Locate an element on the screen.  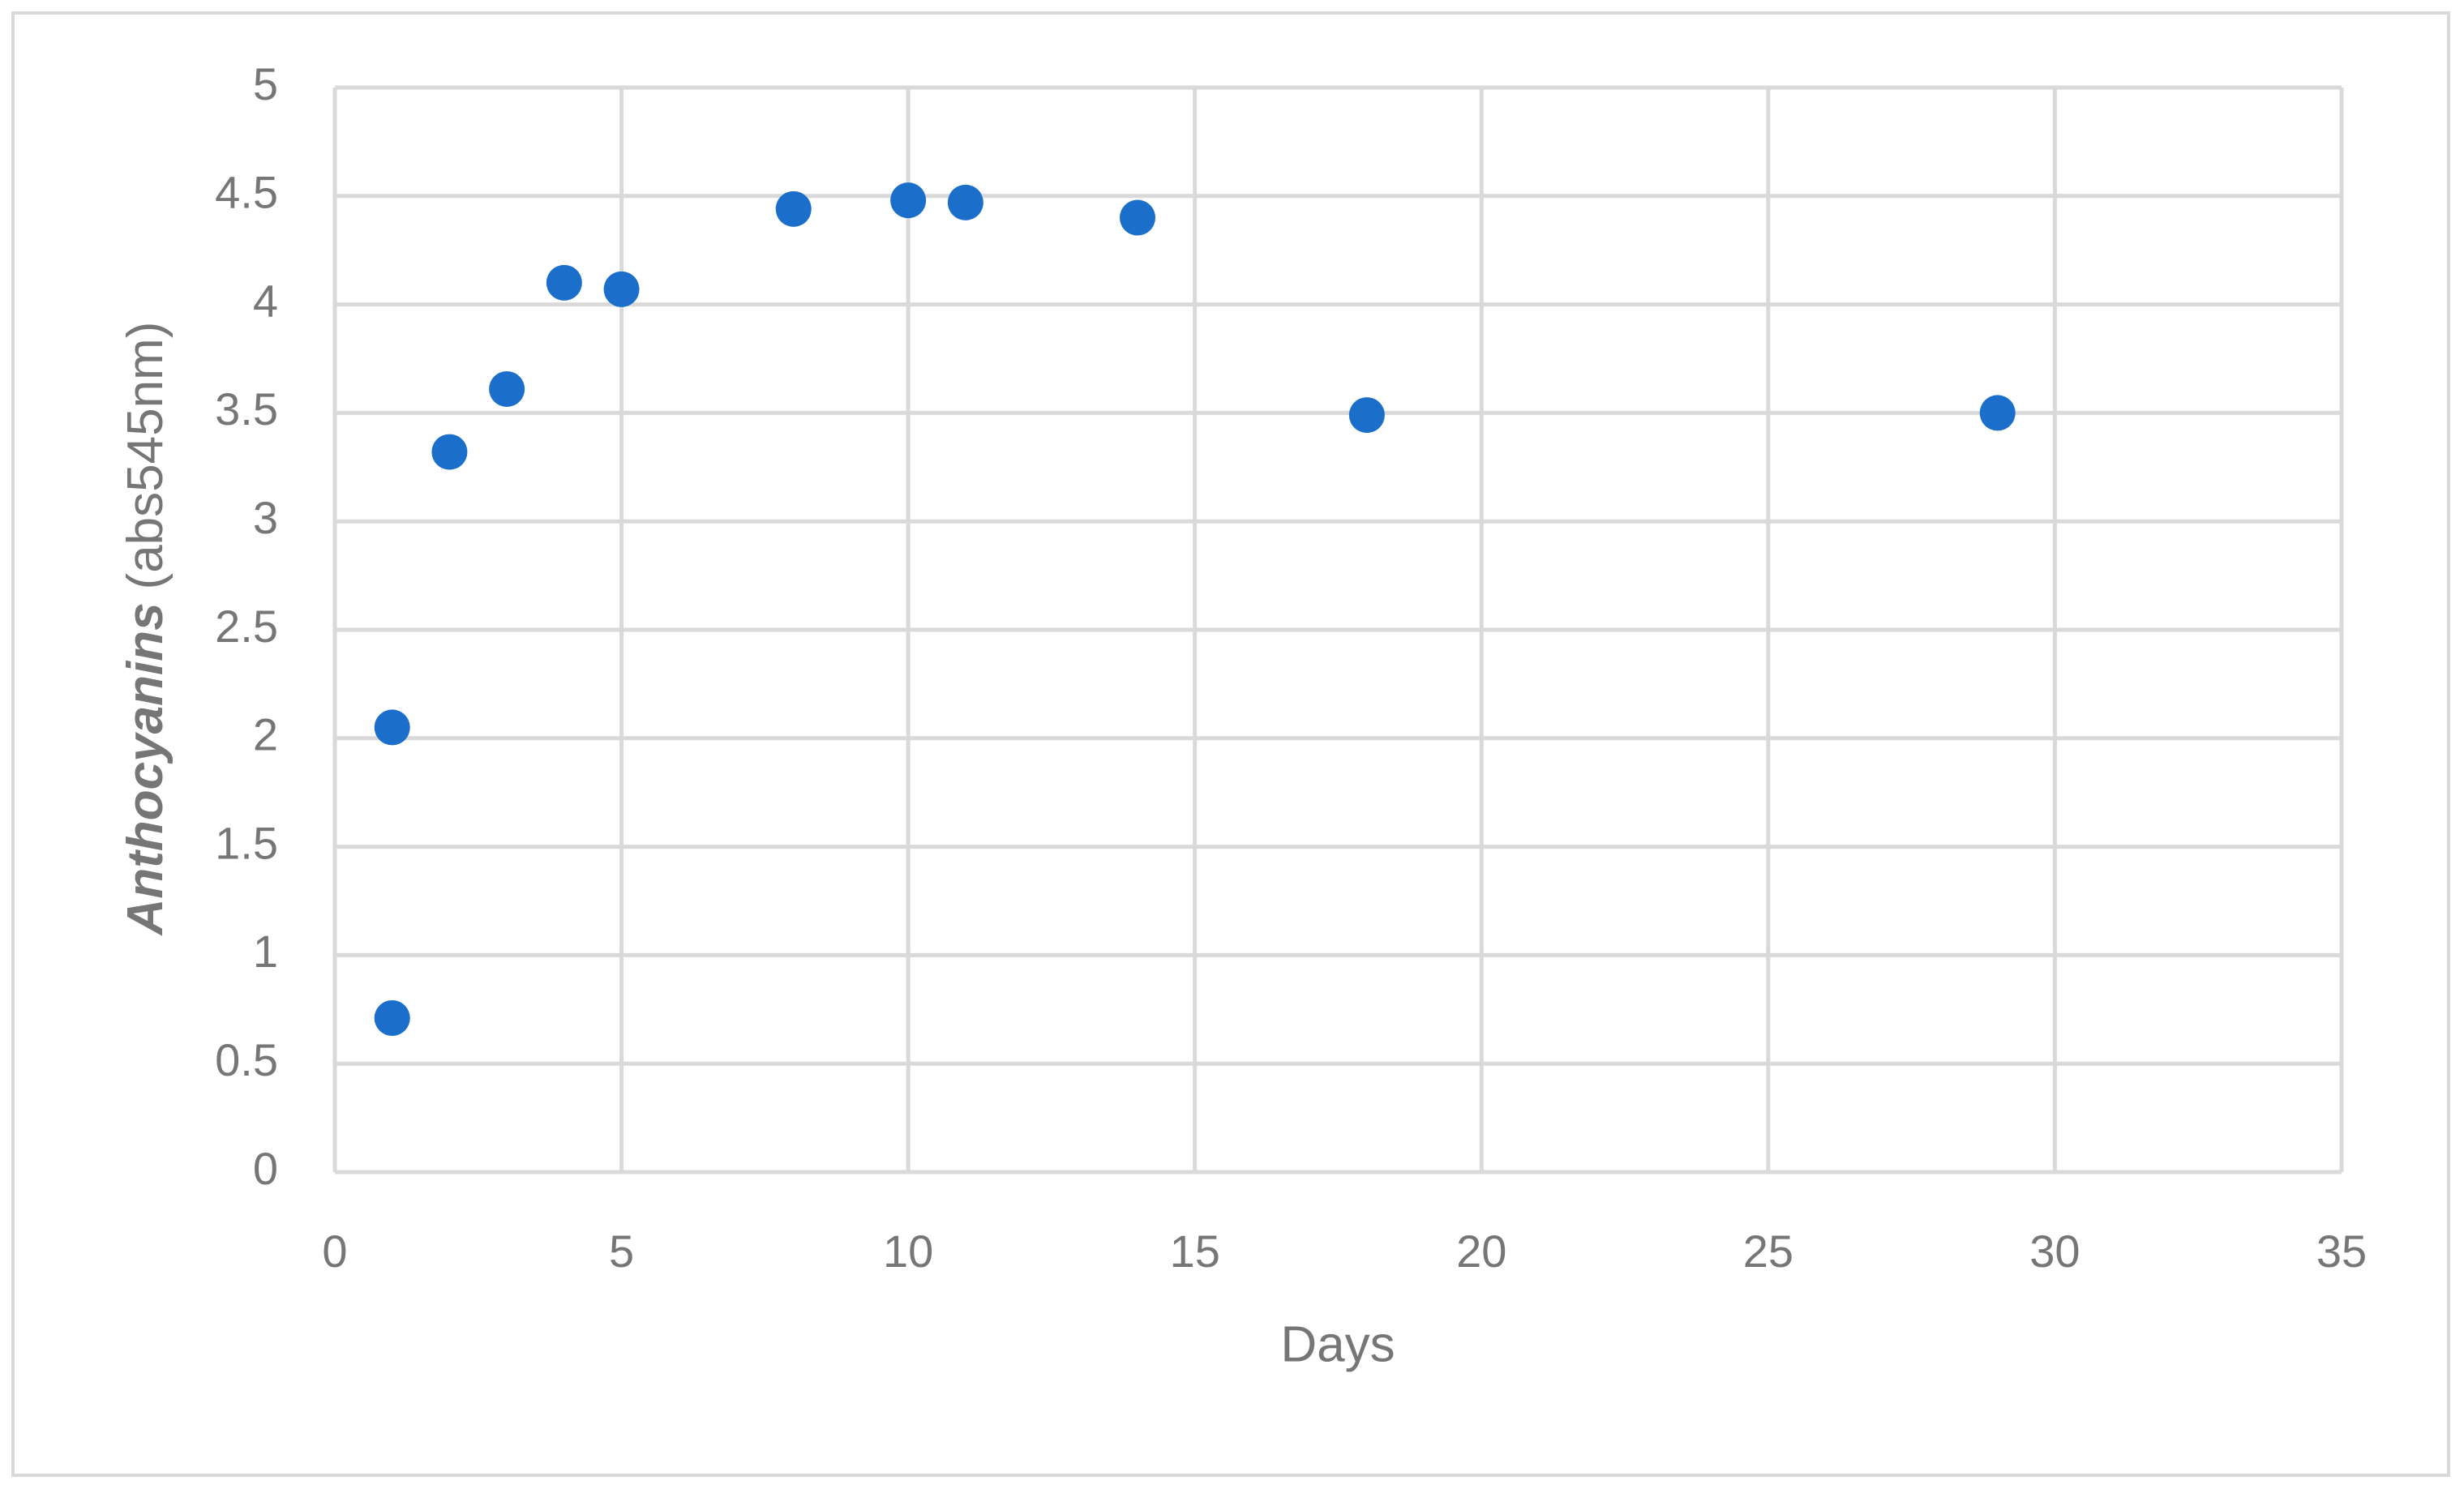
x-tick-label: 0 is located at coordinates (334, 1251).